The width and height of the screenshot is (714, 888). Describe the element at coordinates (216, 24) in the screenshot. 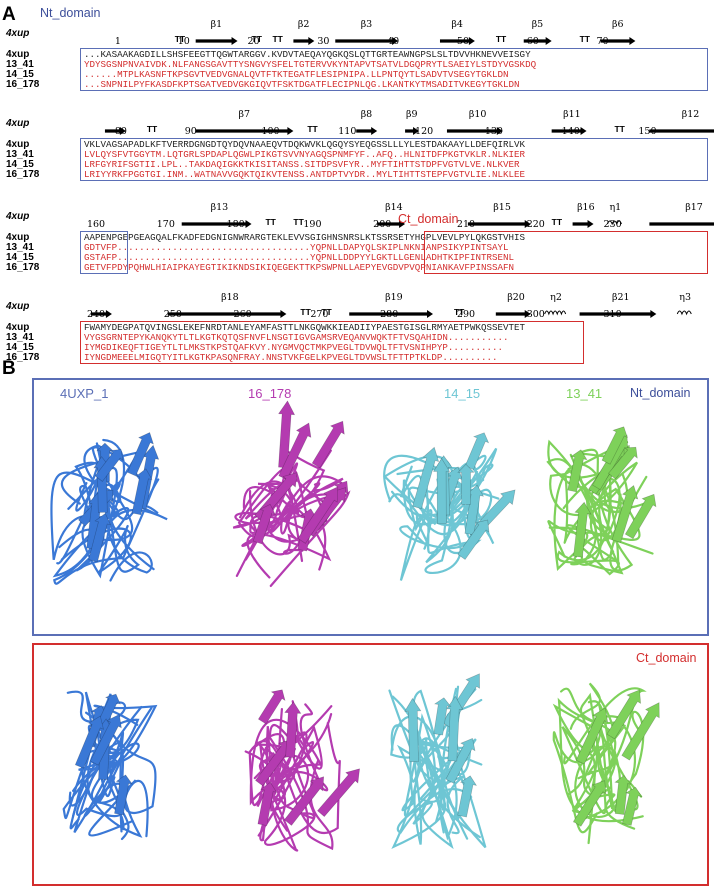

I see `beta-strand-label: β1` at that location.